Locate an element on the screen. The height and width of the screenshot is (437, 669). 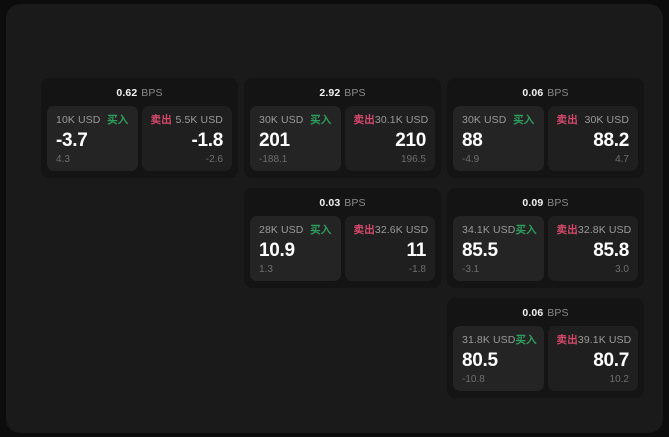
sell-panel: 卖出 32.8K USD 85.8 3.0 is located at coordinates (592, 248).